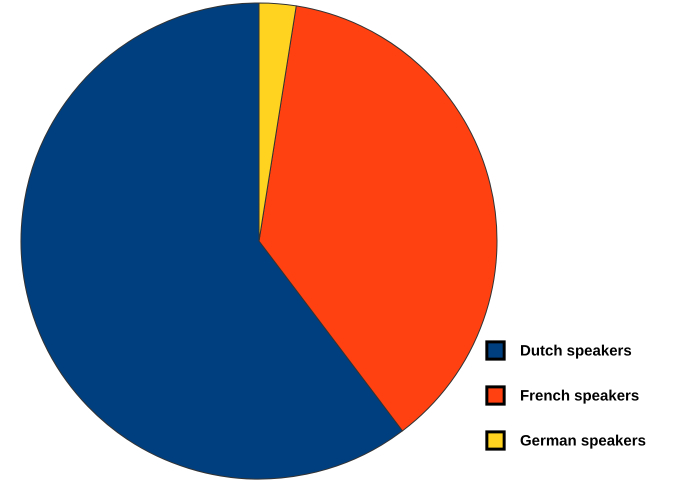 The height and width of the screenshot is (486, 677). I want to click on legend-label: Dutch speakers, so click(576, 351).